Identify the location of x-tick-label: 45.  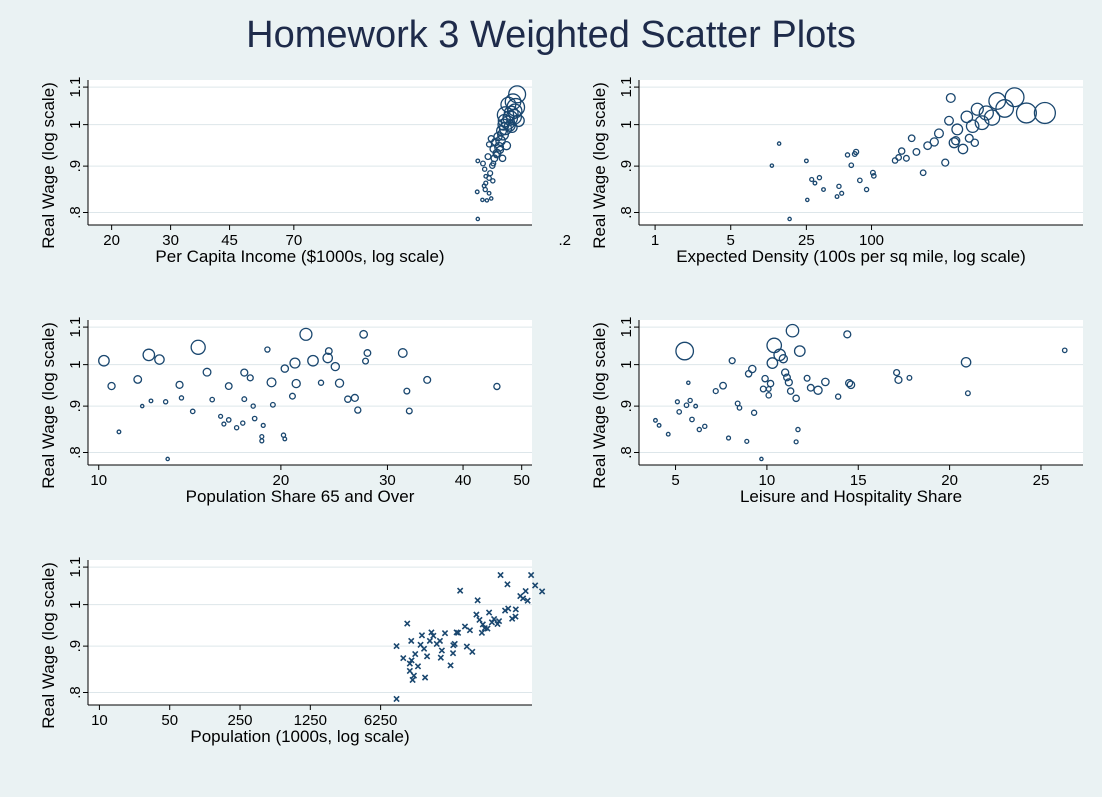
(229, 240).